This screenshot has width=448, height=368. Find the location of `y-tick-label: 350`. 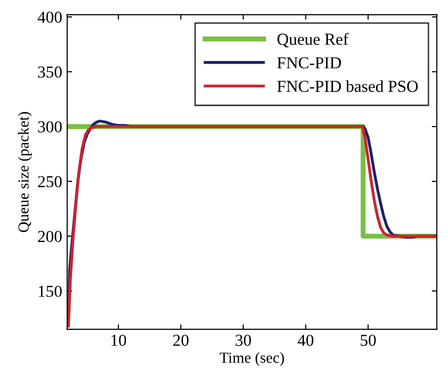

y-tick-label: 350 is located at coordinates (50, 72).